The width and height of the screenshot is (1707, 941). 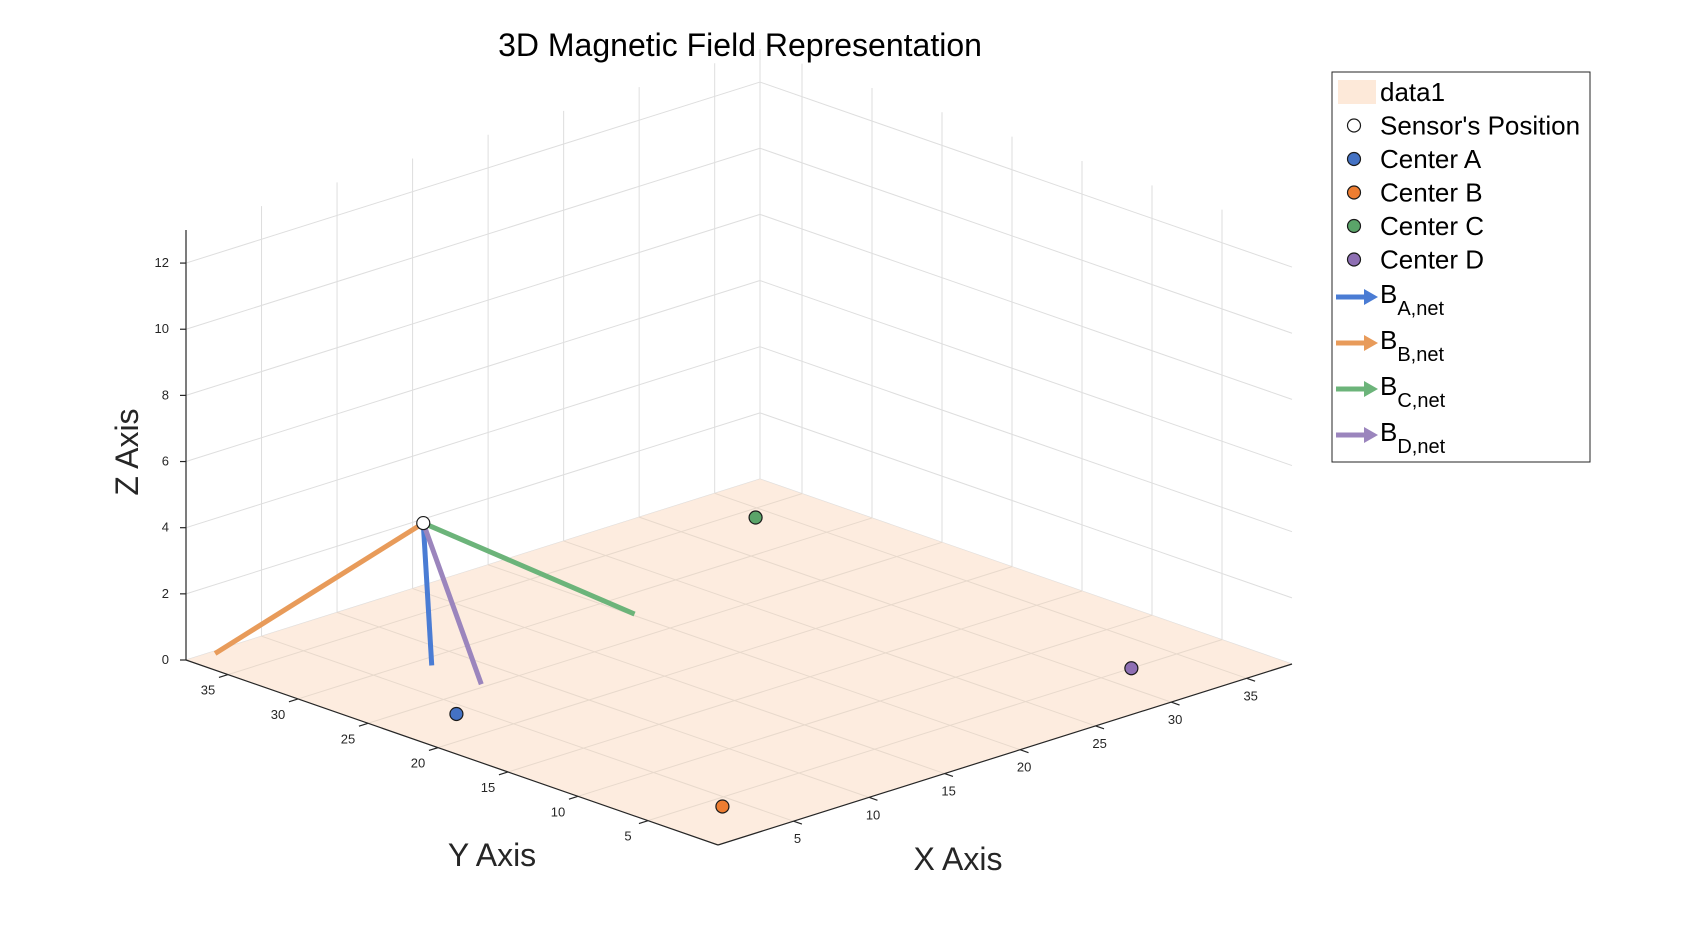 What do you see at coordinates (1432, 260) in the screenshot?
I see `legend-label-center-d: Center D` at bounding box center [1432, 260].